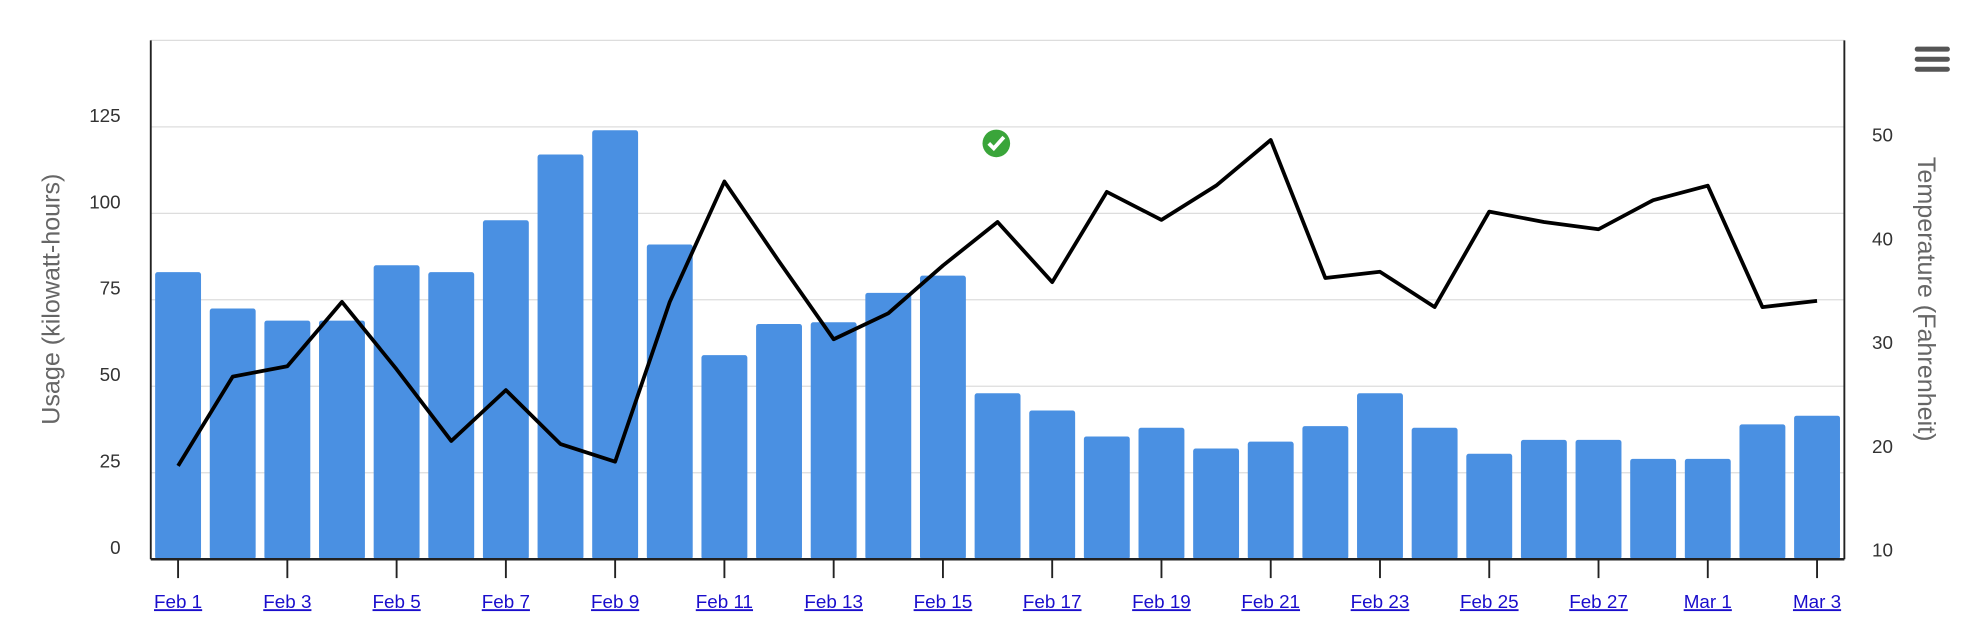 The width and height of the screenshot is (1970, 631). What do you see at coordinates (1161, 601) in the screenshot?
I see `x-tick-label: Feb 19` at bounding box center [1161, 601].